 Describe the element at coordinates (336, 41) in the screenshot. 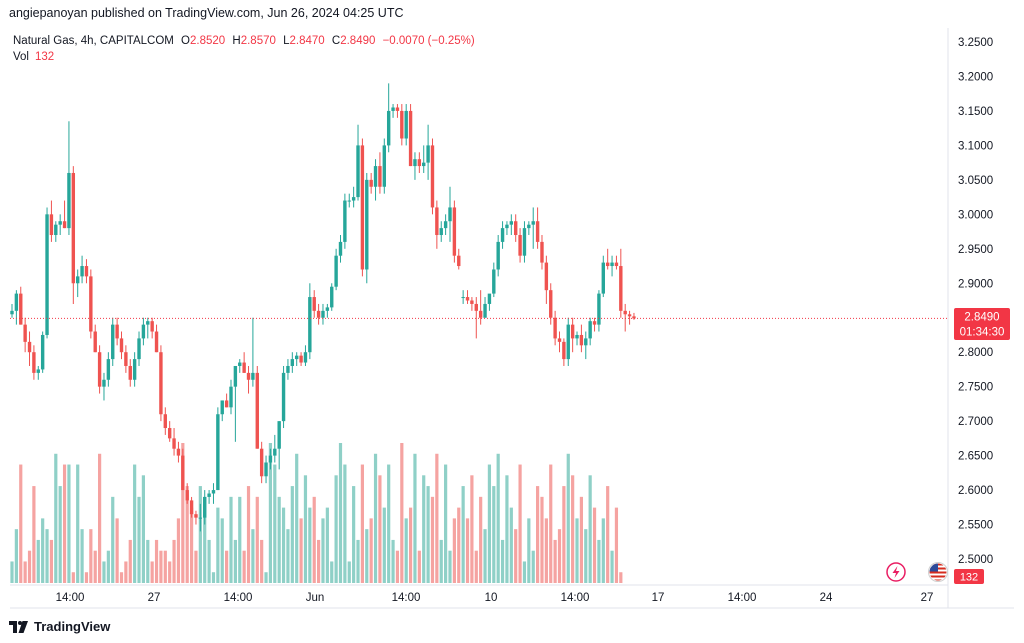

I see `legend-close-label: C` at that location.